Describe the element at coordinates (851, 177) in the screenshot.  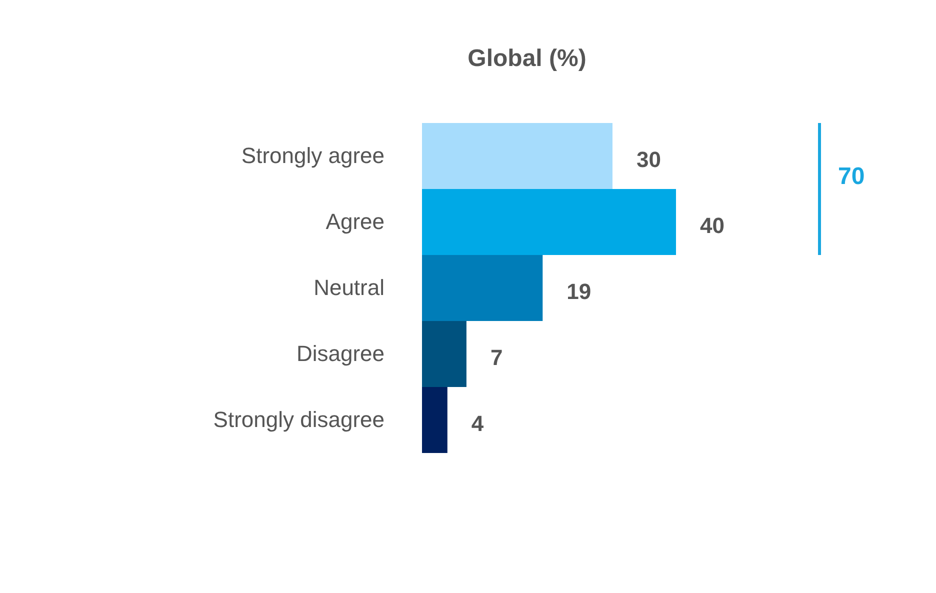
I see `text: 70` at that location.